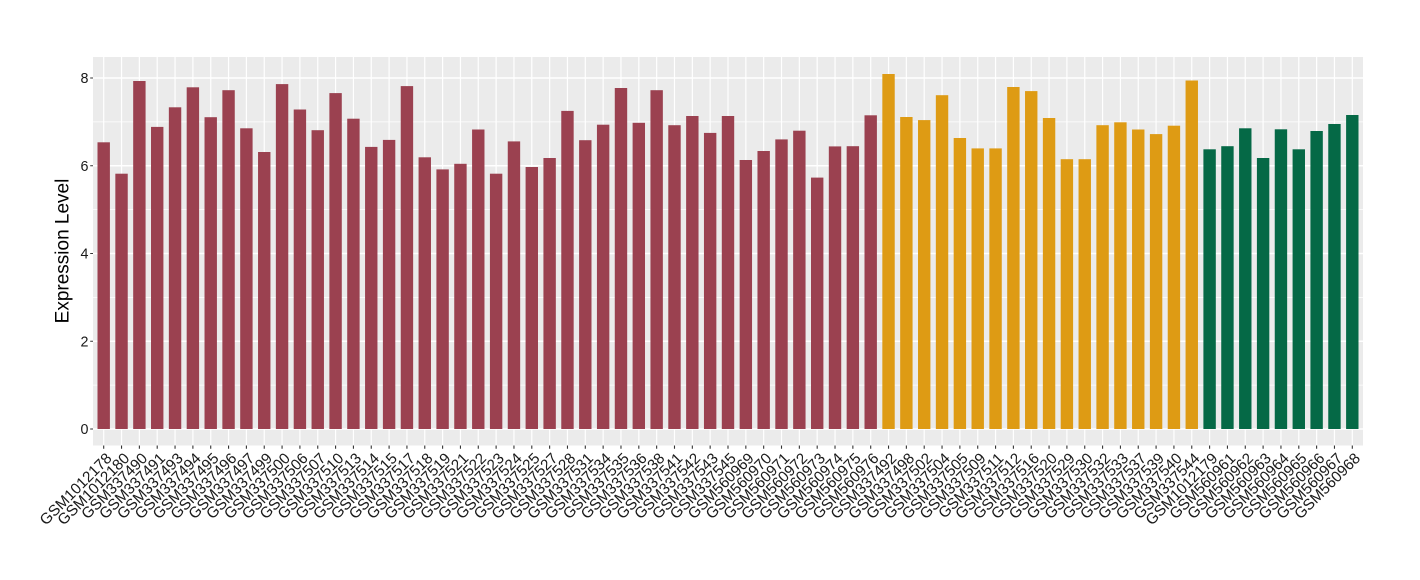 The image size is (1420, 580). I want to click on svg-text: Expression Level, so click(63, 251).